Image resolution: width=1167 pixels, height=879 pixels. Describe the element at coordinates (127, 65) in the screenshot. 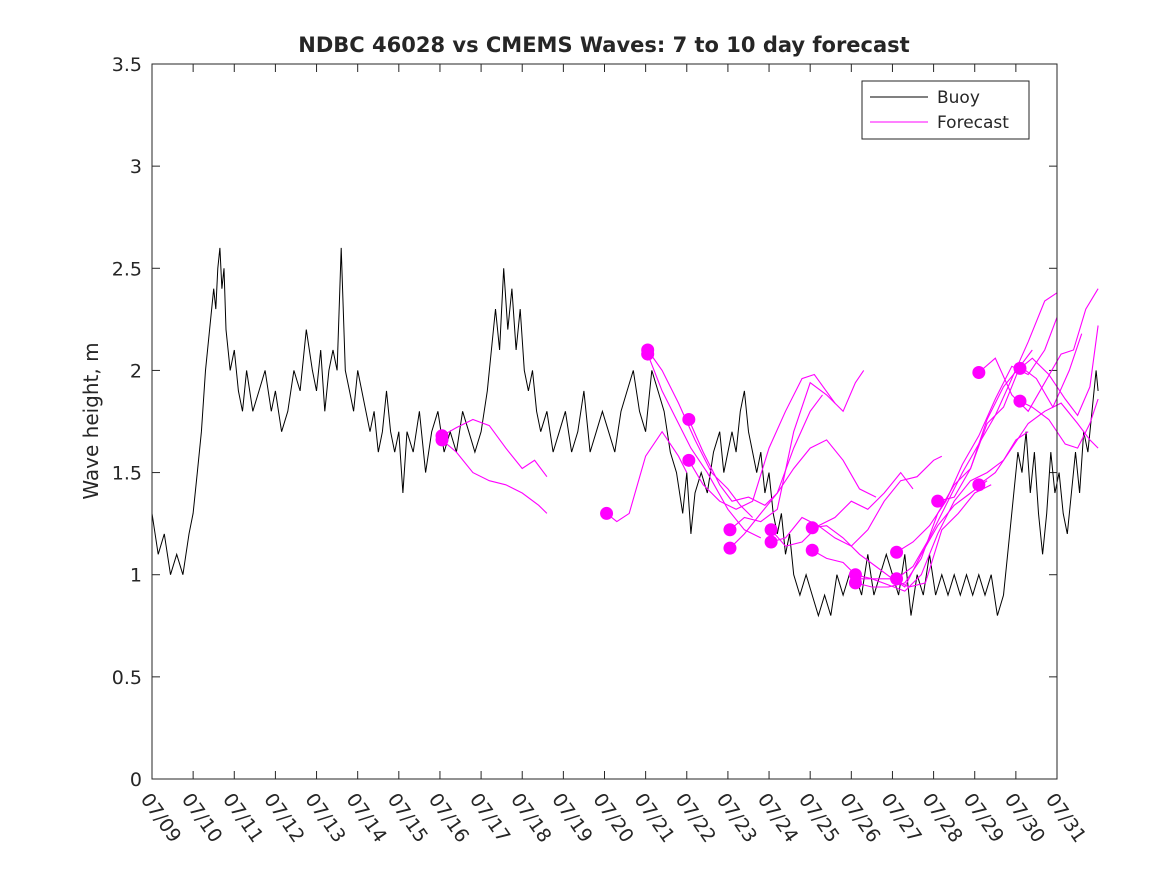

I see `y-tick-label: 3.5` at that location.